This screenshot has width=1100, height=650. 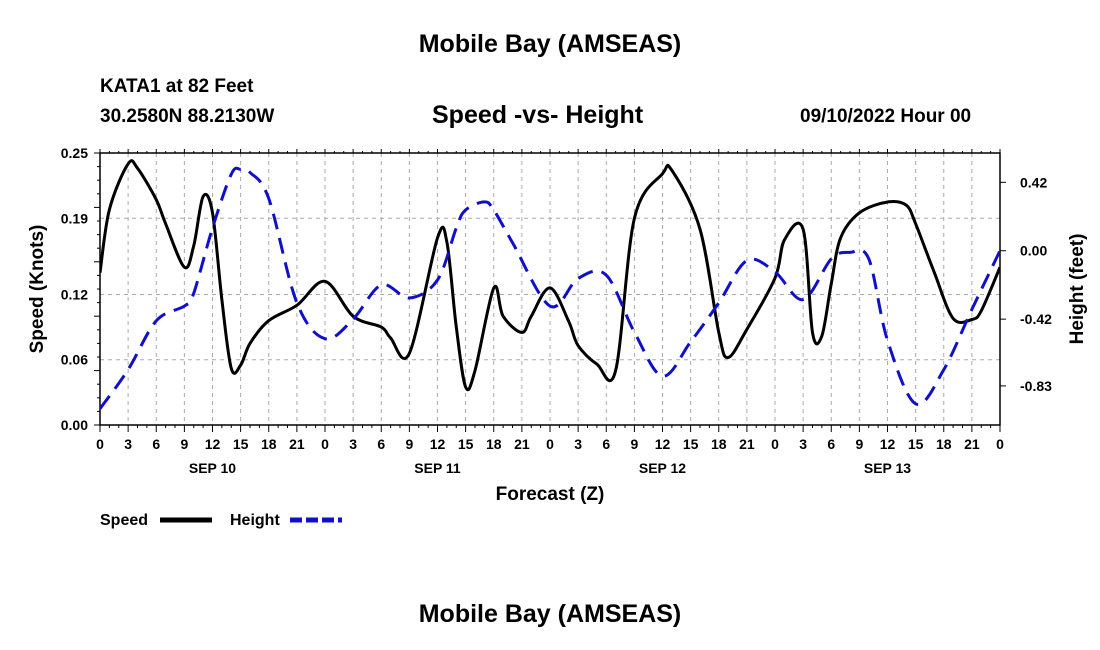 I want to click on x-axis-title: Forecast (Z), so click(x=550, y=494).